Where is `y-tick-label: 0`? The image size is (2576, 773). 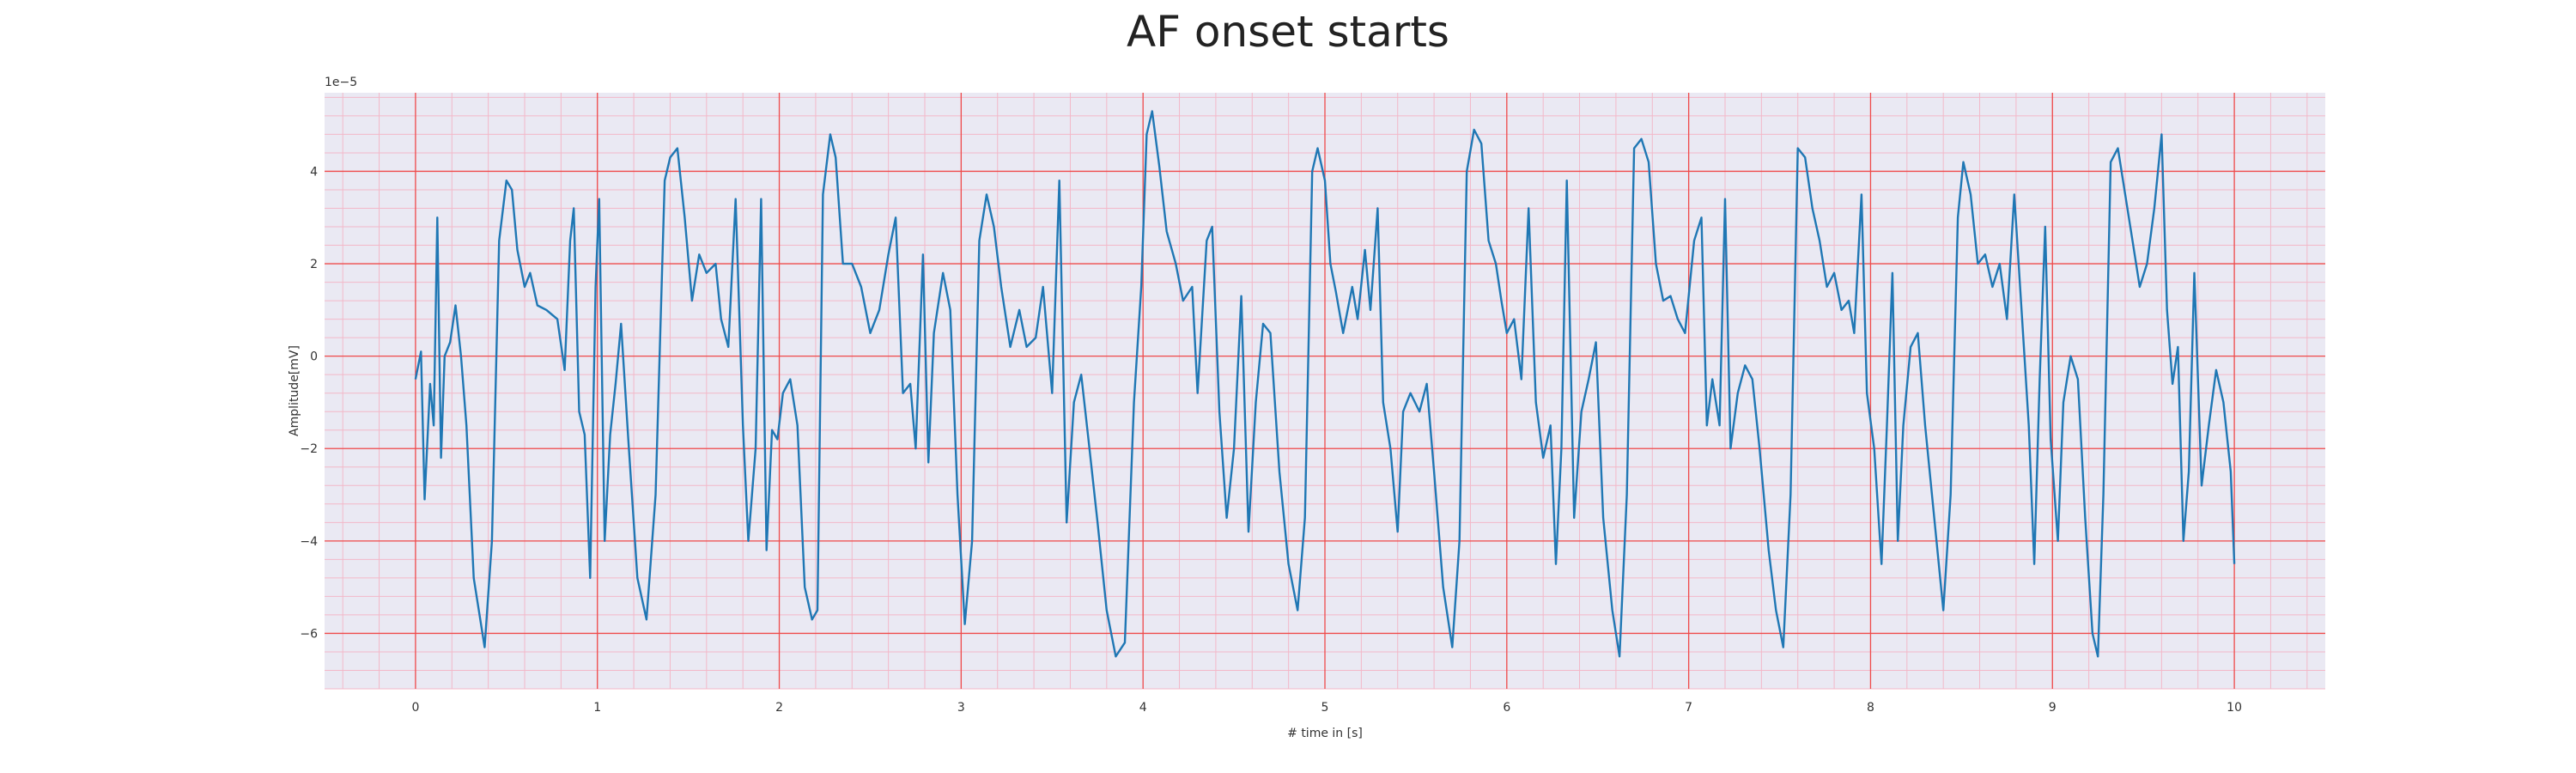
y-tick-label: 0 is located at coordinates (314, 357).